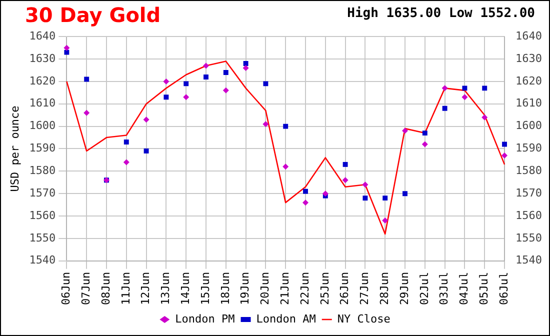  Describe the element at coordinates (529, 58) in the screenshot. I see `y2-tick-label: 1630` at that location.